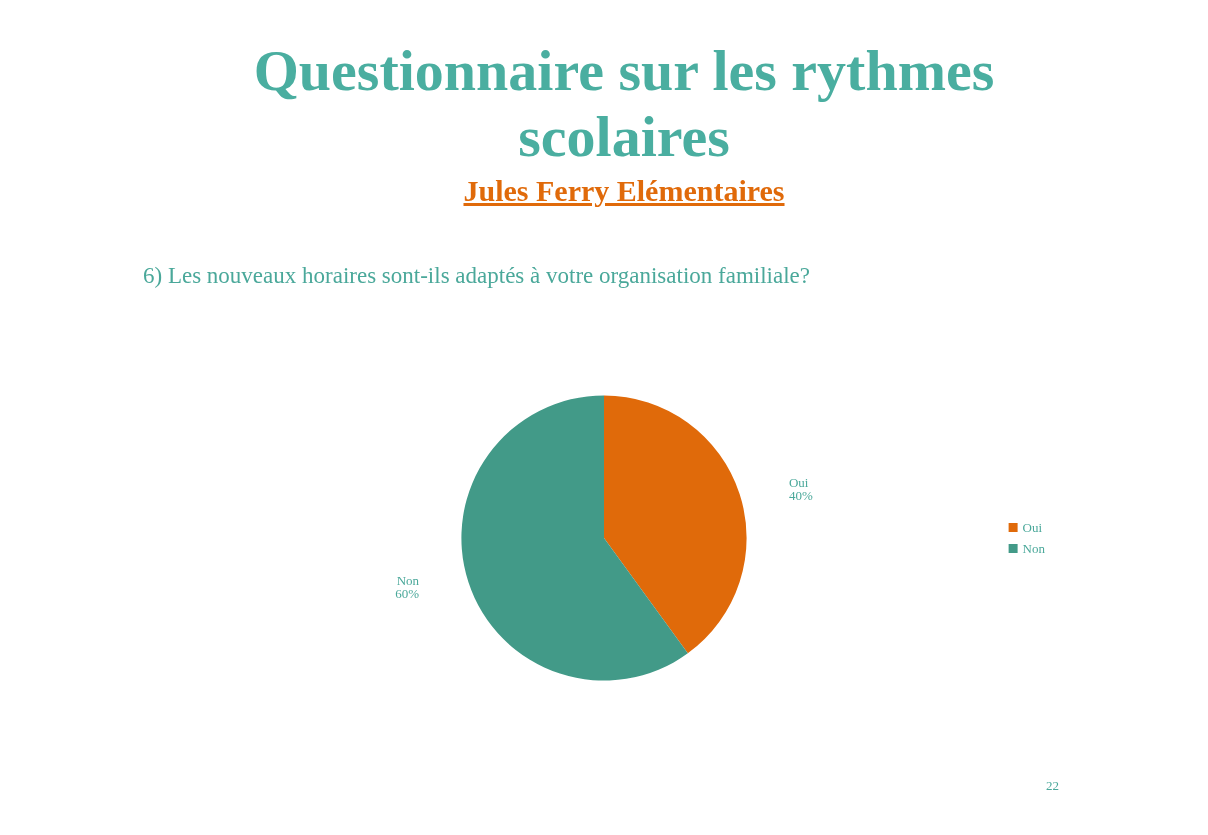  Describe the element at coordinates (1034, 548) in the screenshot. I see `legend-label: Non` at that location.